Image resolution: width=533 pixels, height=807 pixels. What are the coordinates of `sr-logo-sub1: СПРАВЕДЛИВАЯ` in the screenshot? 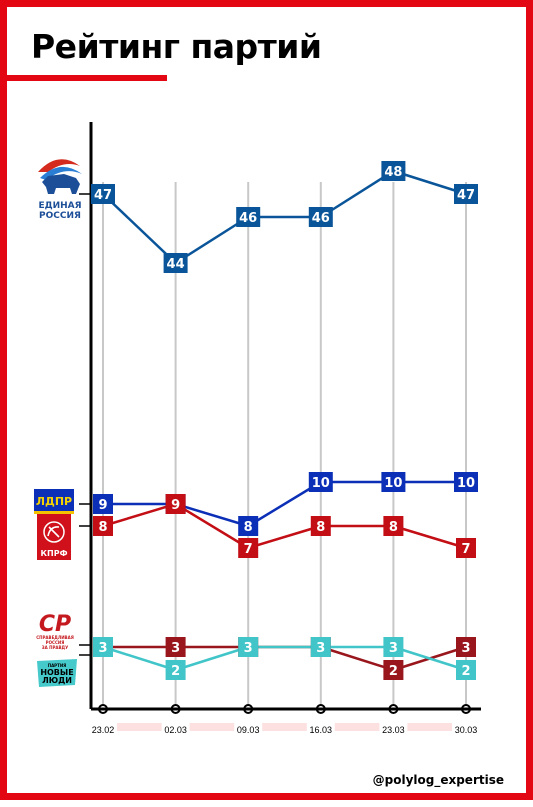 It's located at (55, 637).